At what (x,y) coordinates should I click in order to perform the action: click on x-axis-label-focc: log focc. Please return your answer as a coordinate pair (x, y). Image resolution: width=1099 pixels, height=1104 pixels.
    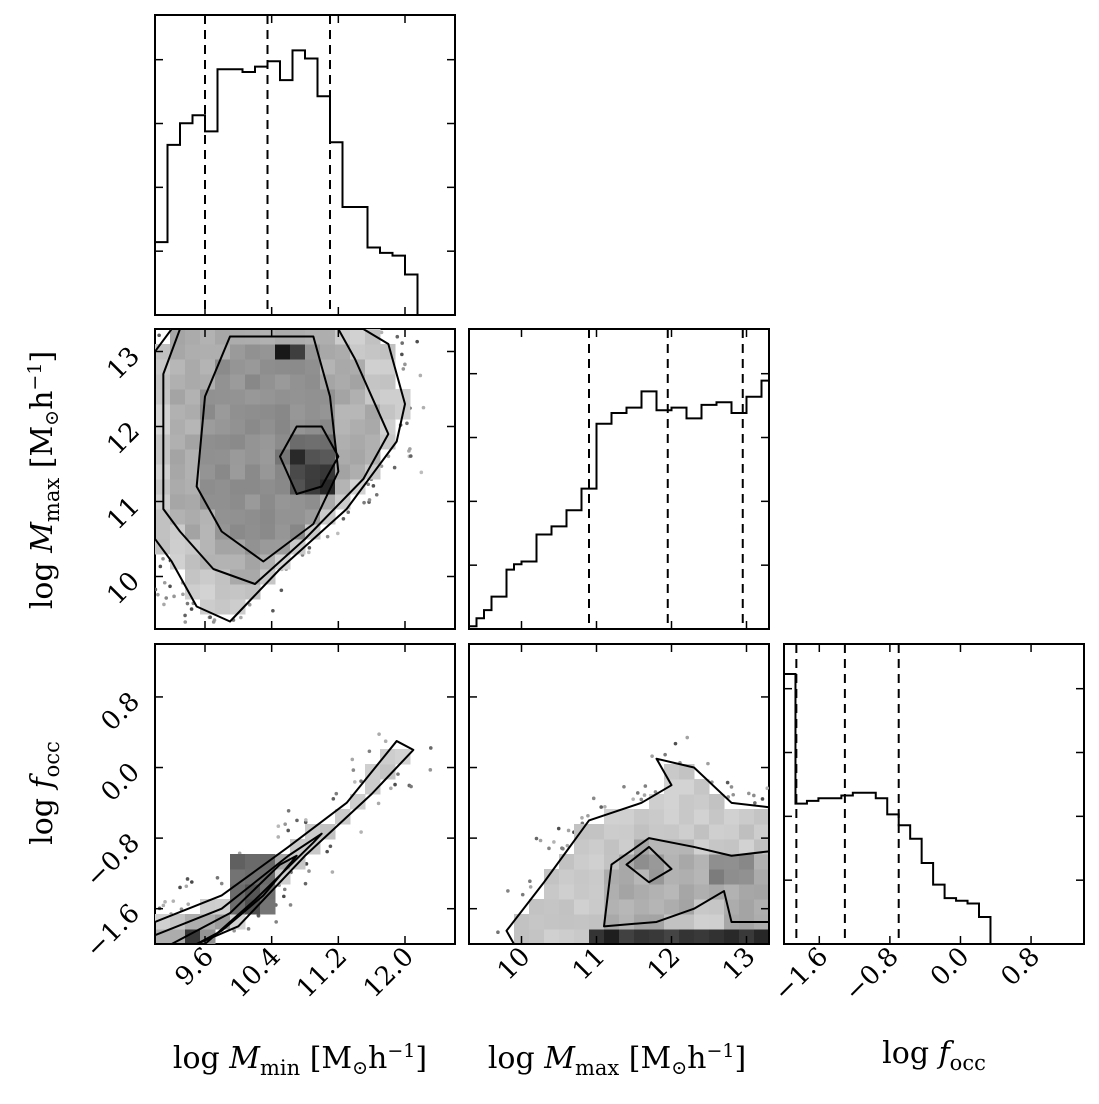
    Looking at the image, I should click on (934, 1055).